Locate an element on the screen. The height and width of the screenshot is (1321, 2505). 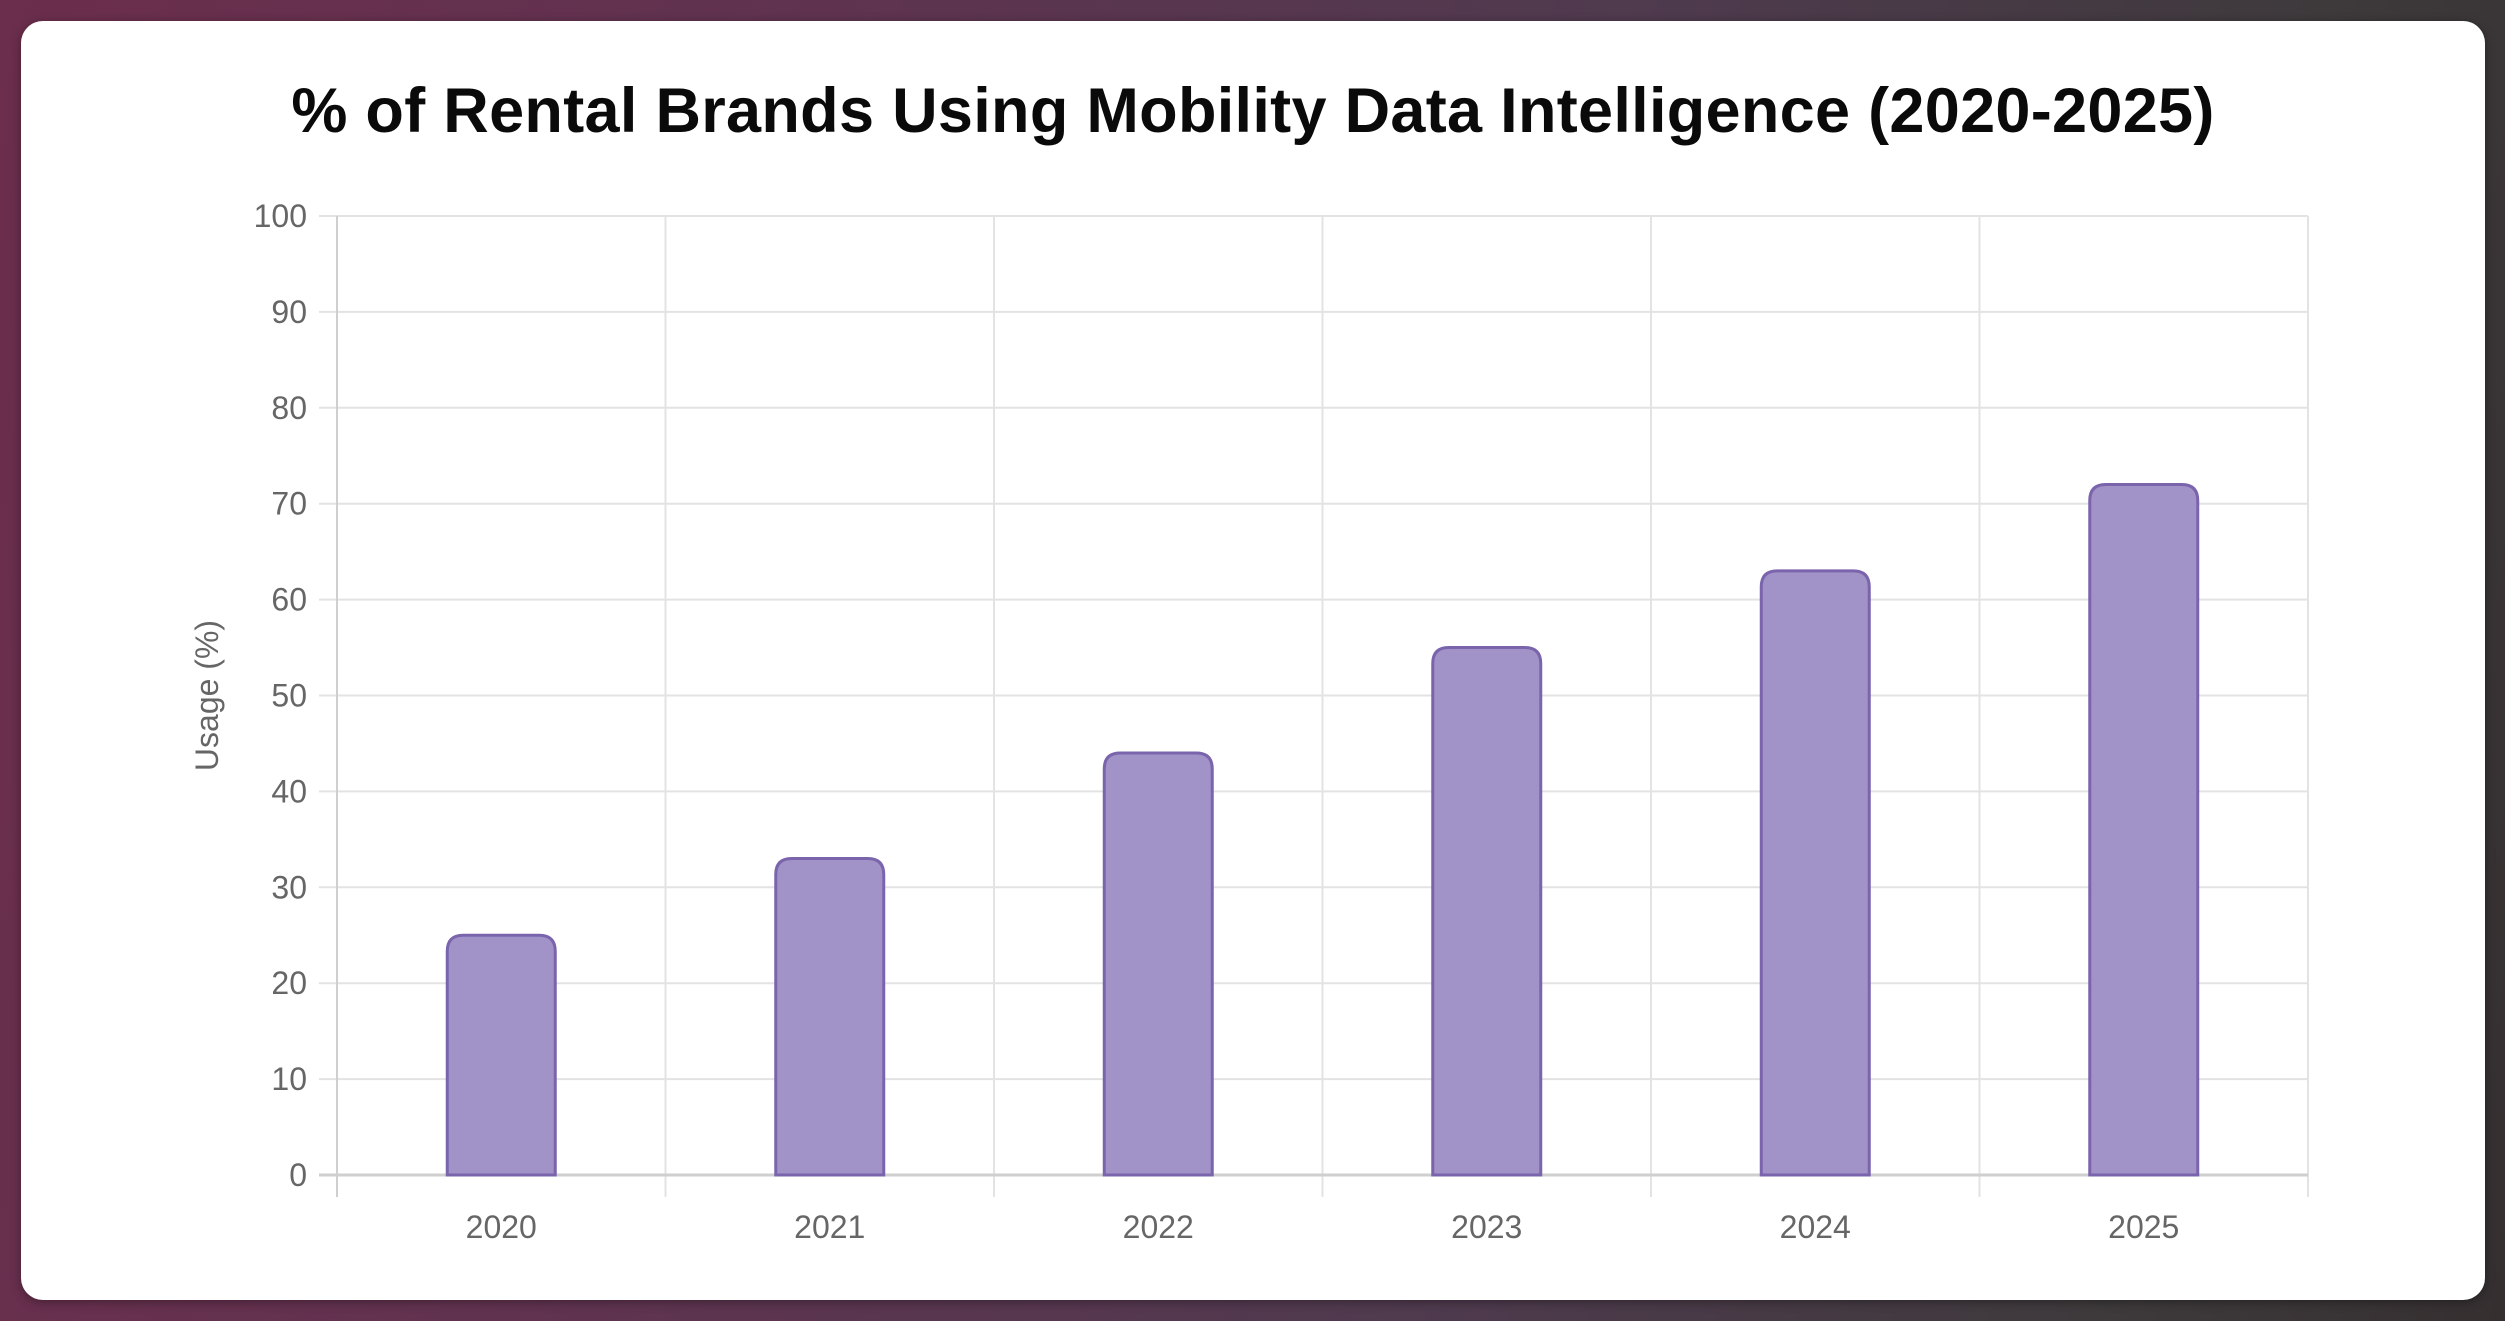
x-tick-labels: 2020 2021 2022 2023 2024 2025 is located at coordinates (1323, 1227).